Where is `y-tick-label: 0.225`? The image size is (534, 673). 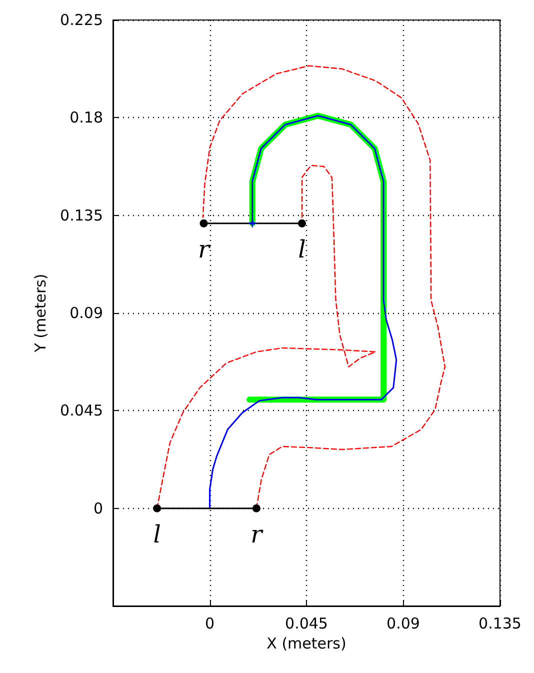
y-tick-label: 0.225 is located at coordinates (81, 20).